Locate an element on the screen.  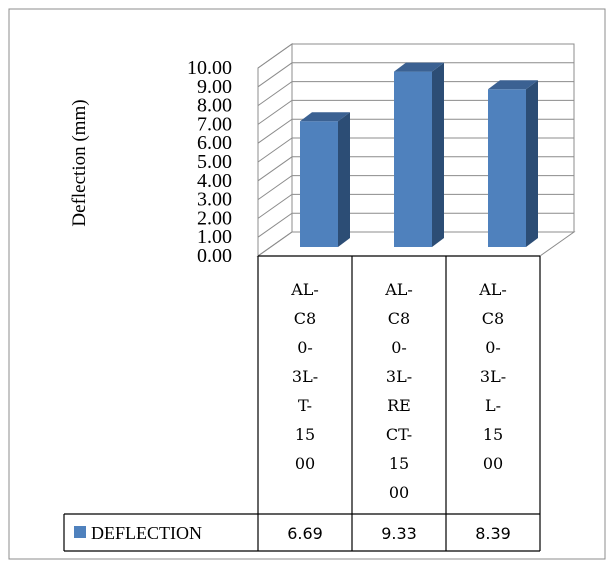
y-tick-label: 6.00 is located at coordinates (214, 143).